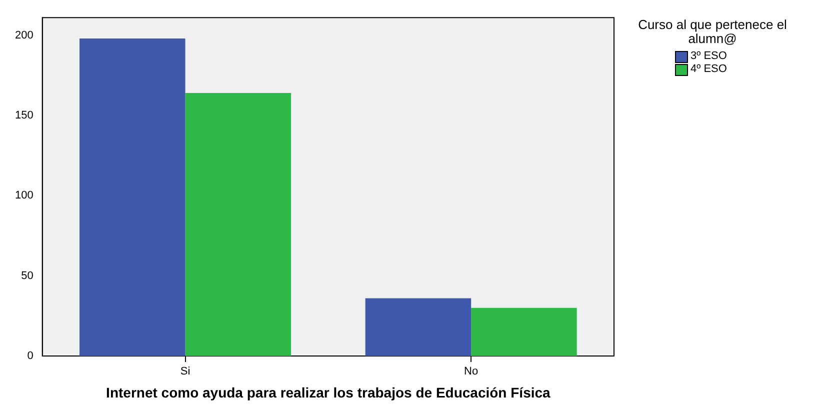 Image resolution: width=813 pixels, height=414 pixels. I want to click on y-tick-label: 200, so click(24, 35).